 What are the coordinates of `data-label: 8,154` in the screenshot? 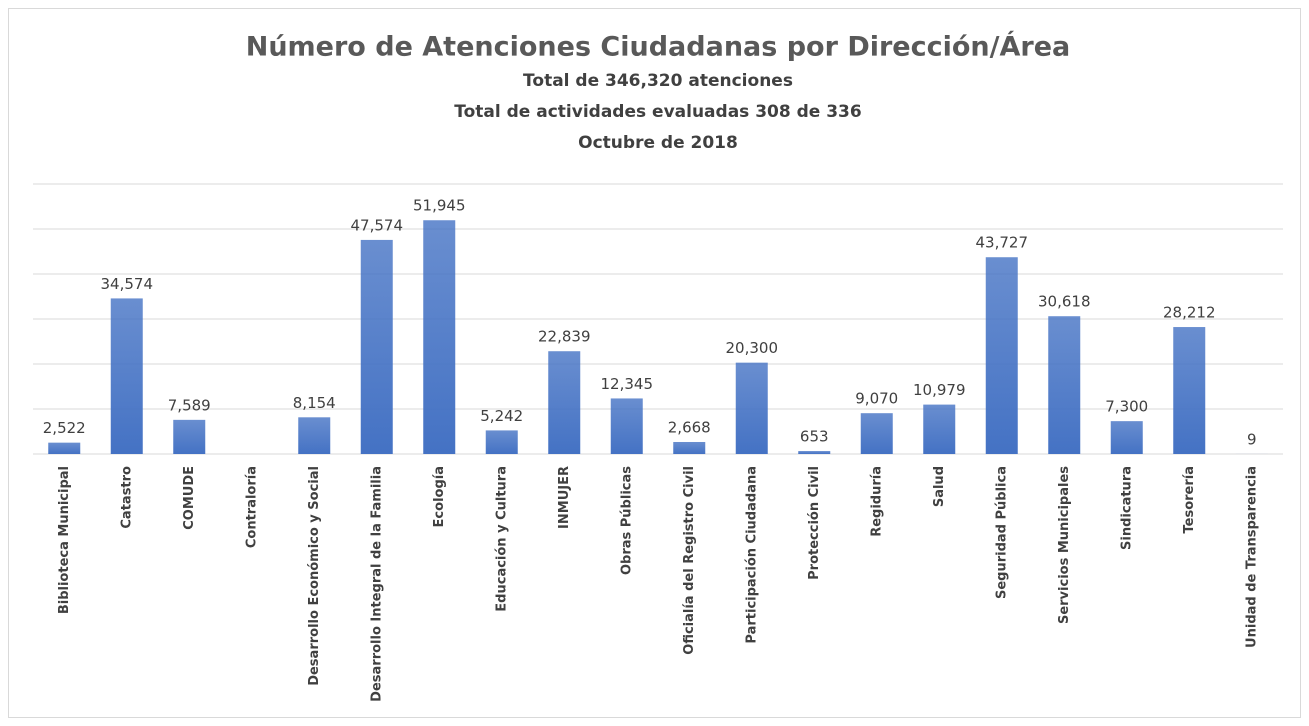 It's located at (314, 403).